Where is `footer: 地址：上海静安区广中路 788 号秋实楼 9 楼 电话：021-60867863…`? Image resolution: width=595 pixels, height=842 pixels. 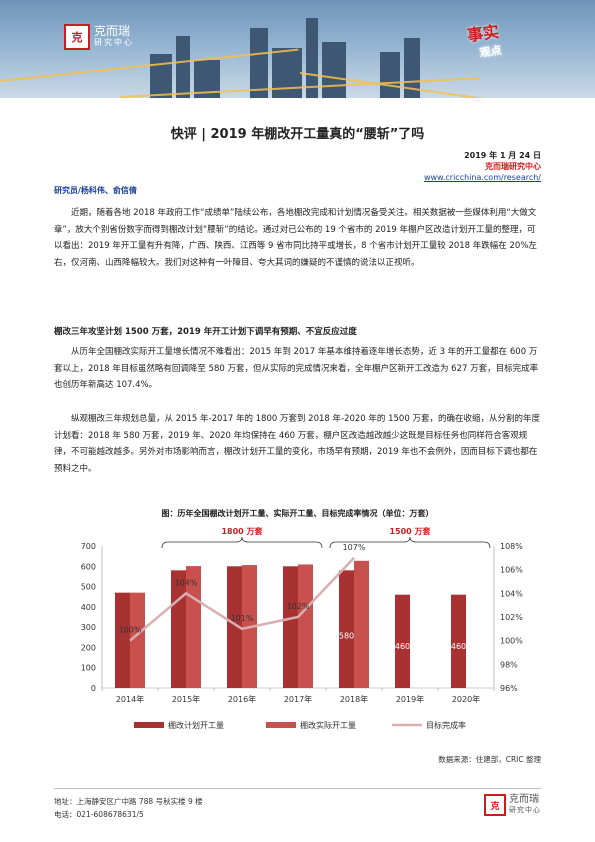 footer: 地址：上海静安区广中路 788 号秋实楼 9 楼 电话：021-60867863… is located at coordinates (128, 808).